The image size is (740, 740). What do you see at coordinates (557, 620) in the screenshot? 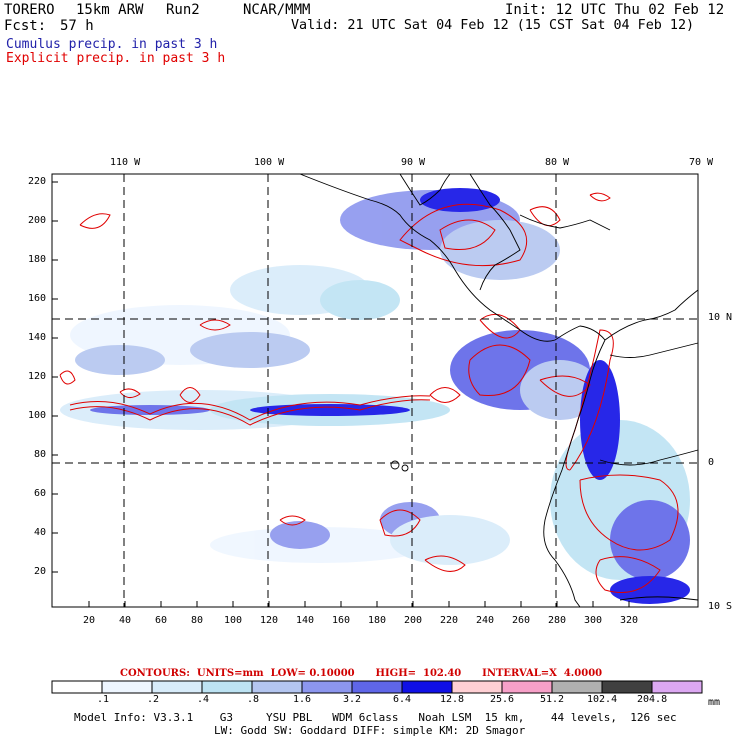
I see `bottom-tick-label: 280` at bounding box center [557, 620].